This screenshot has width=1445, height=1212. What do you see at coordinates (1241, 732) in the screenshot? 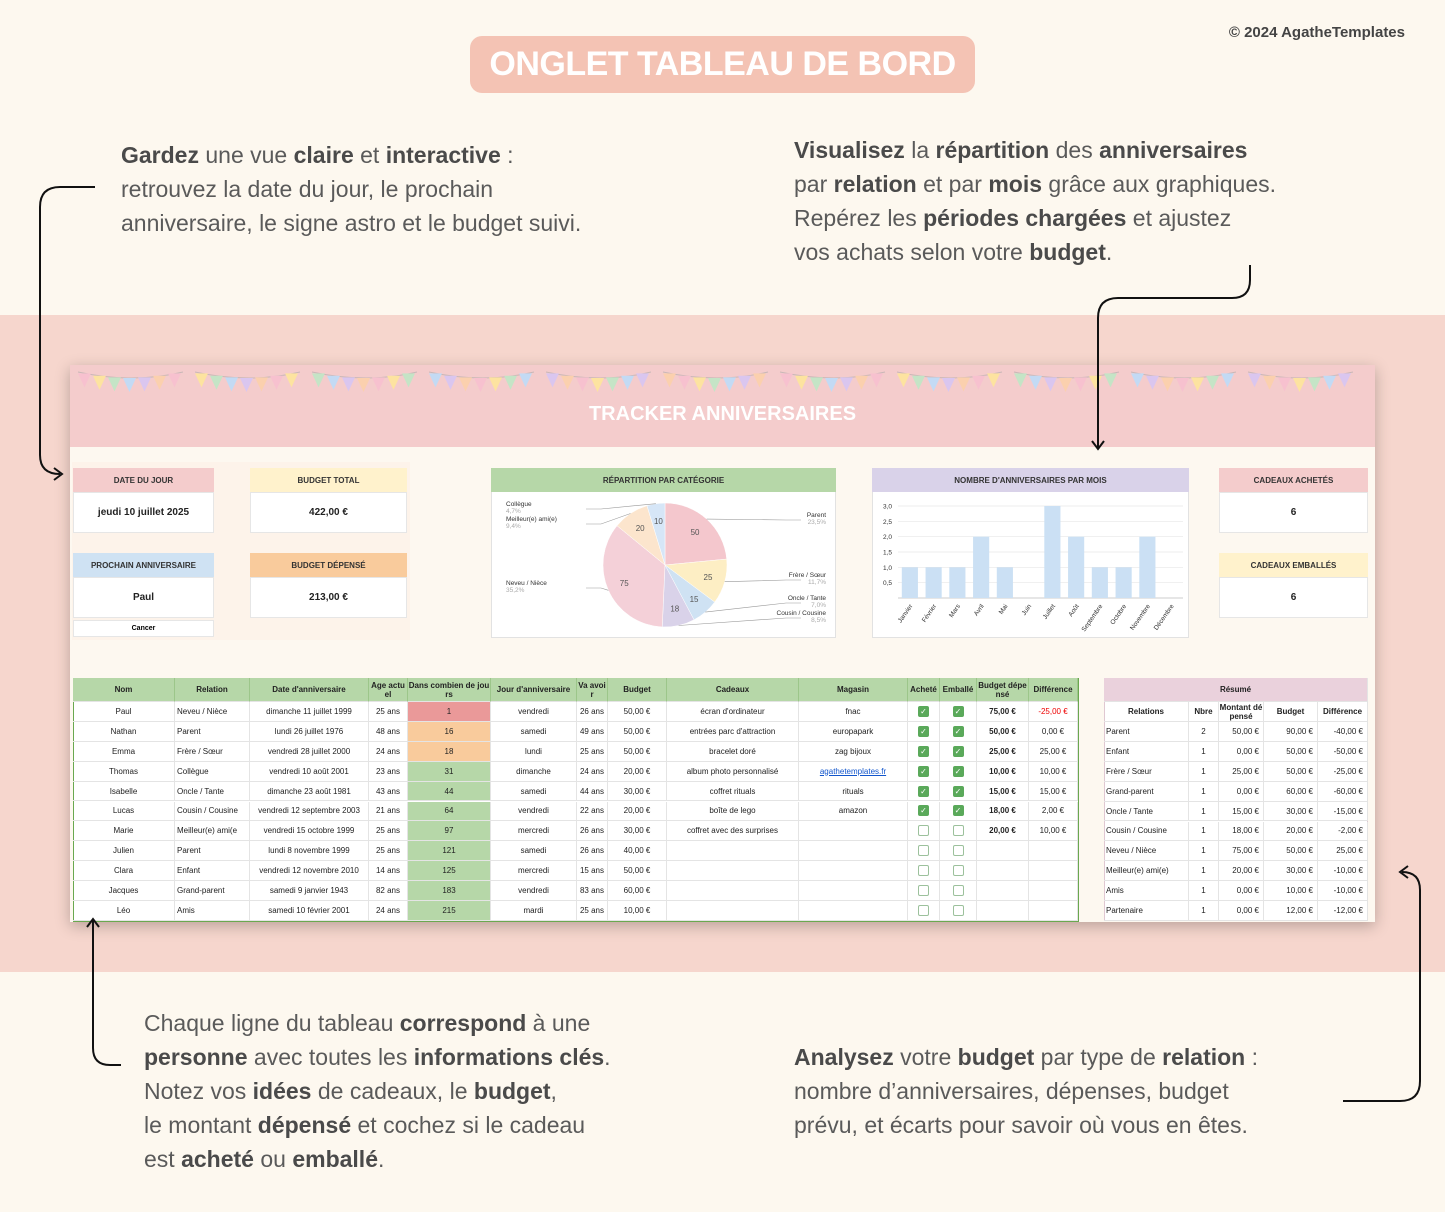
I see `summary-cell: 50,00 €` at bounding box center [1241, 732].